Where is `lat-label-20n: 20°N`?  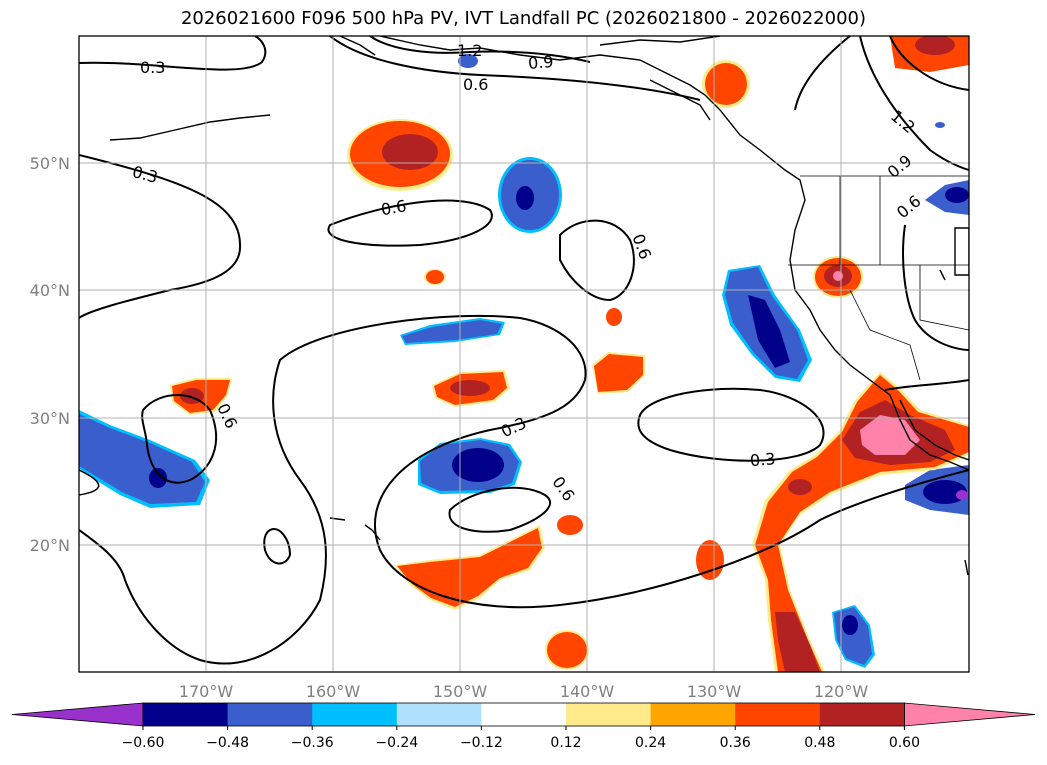
lat-label-20n: 20°N is located at coordinates (50, 545).